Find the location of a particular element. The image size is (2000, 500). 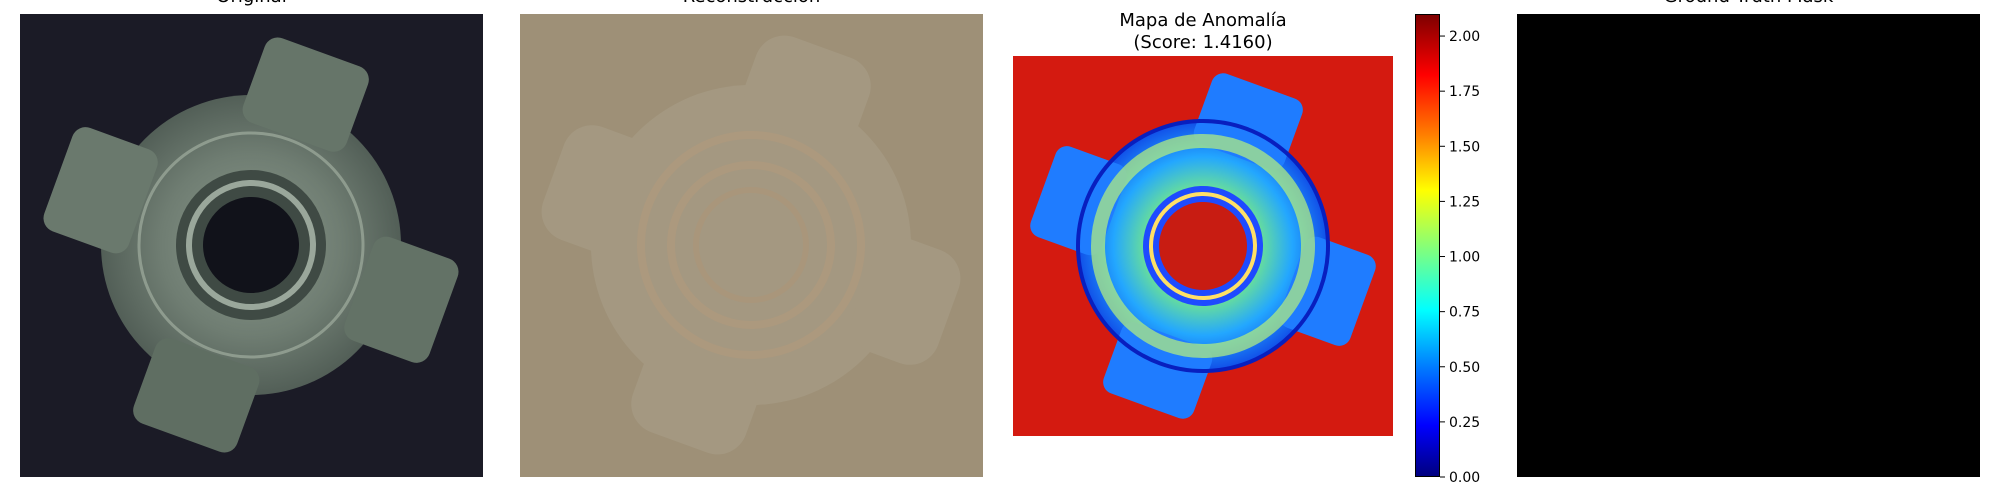

colorbar-tick-label: 1.00 is located at coordinates (1464, 258).